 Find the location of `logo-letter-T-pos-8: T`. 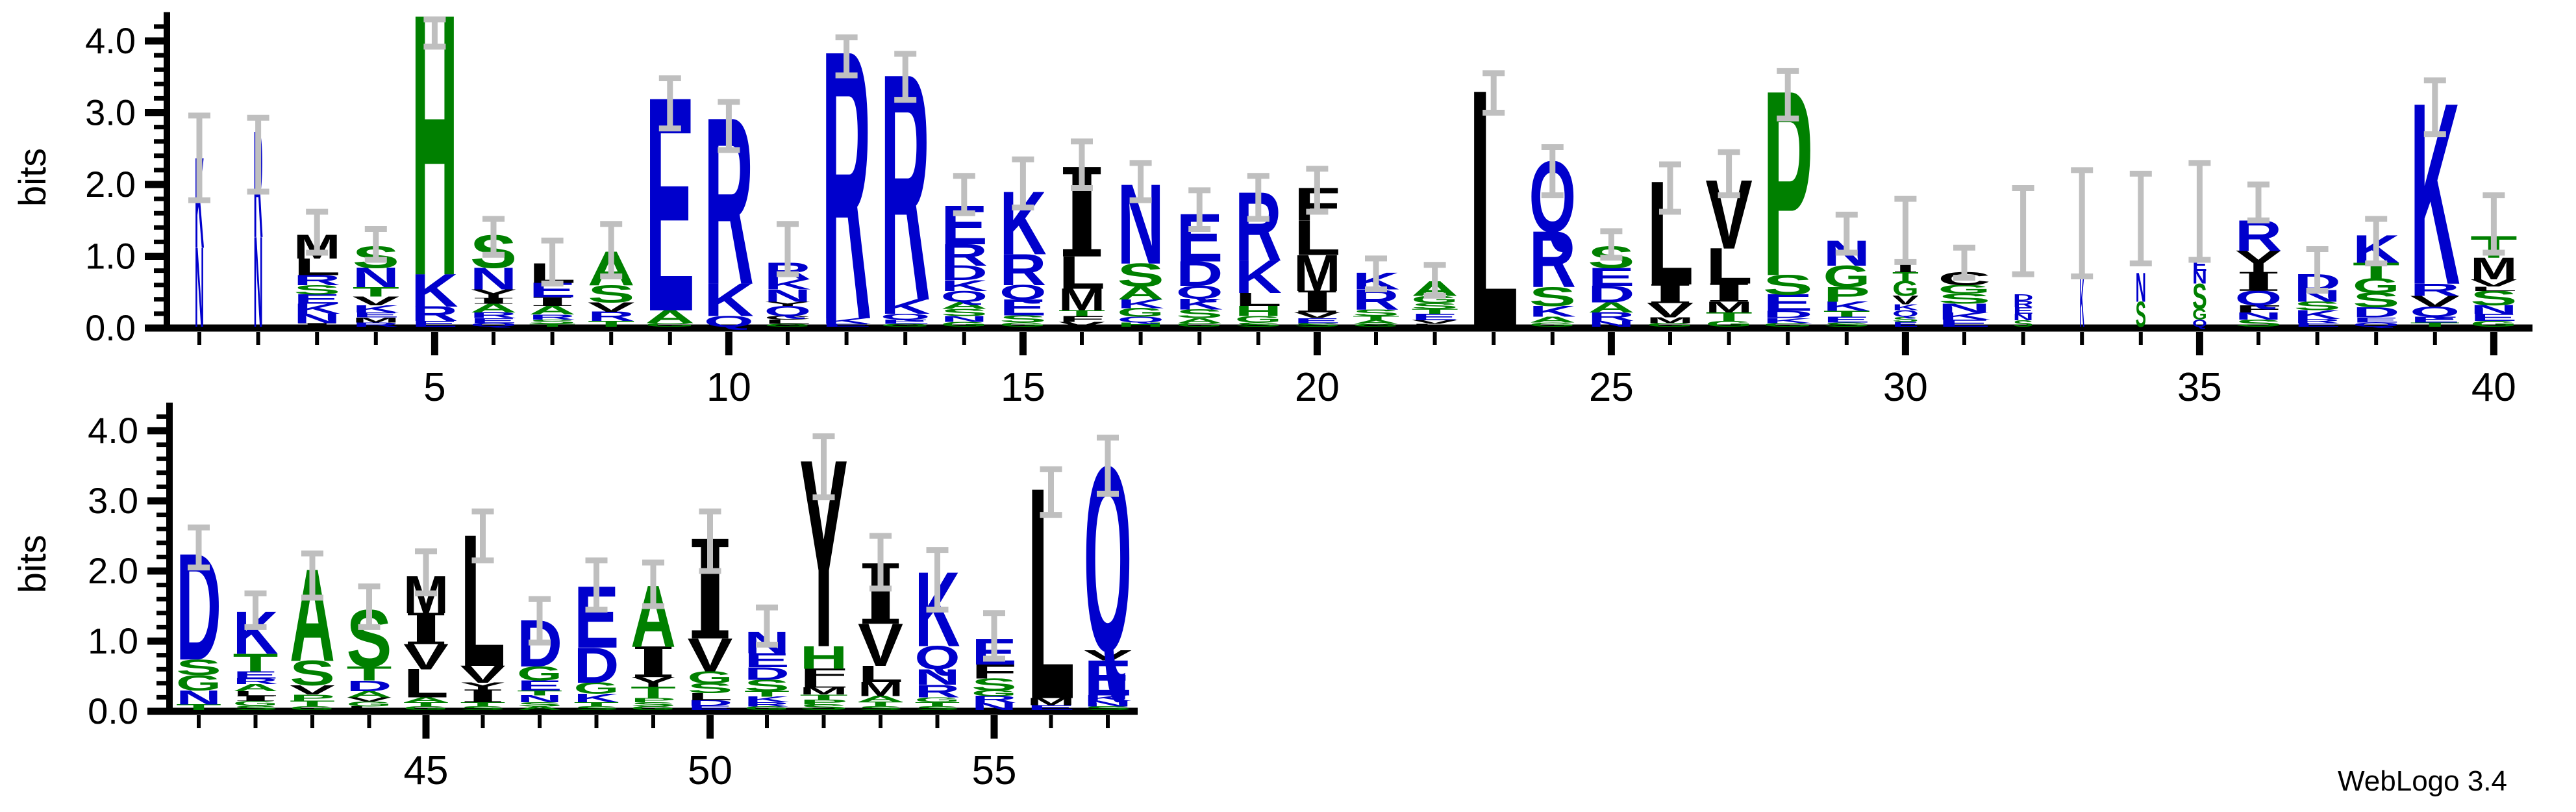

logo-letter-T-pos-8: T is located at coordinates (611, 324).